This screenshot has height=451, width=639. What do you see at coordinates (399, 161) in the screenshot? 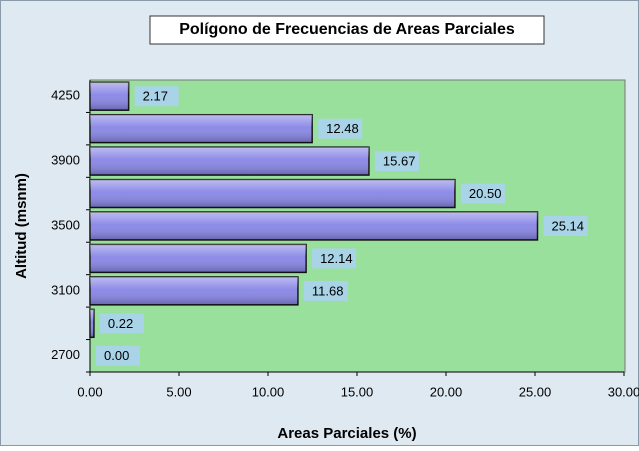
I see `value-label: 15.67` at bounding box center [399, 161].